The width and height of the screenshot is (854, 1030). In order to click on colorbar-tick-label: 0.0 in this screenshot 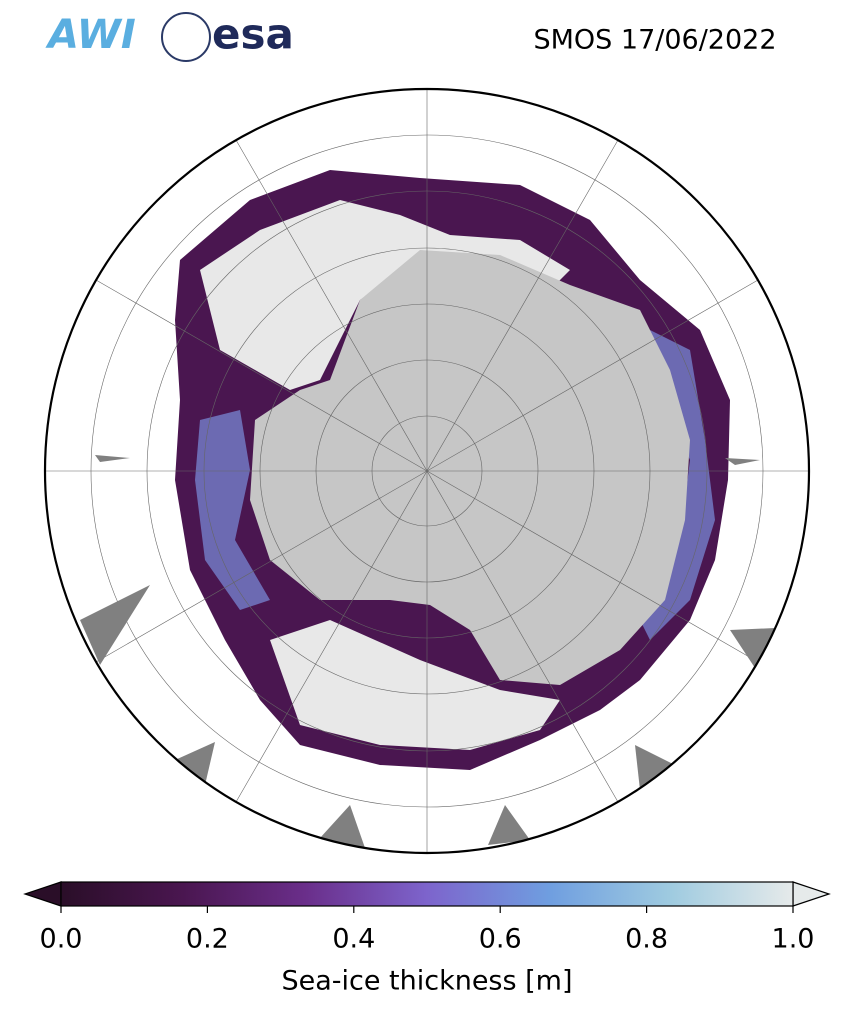, I will do `click(61, 939)`.